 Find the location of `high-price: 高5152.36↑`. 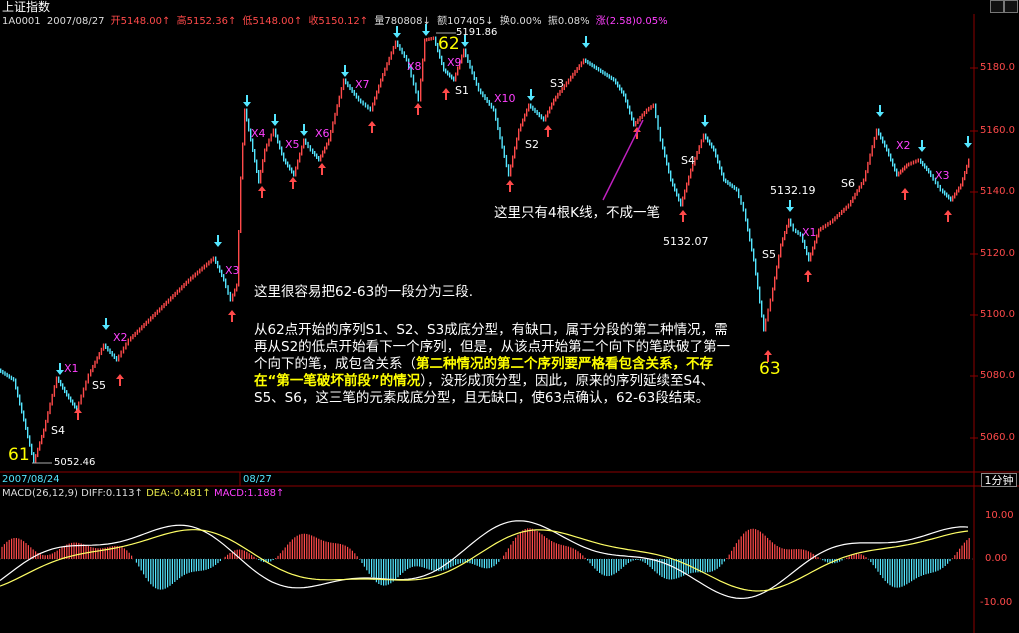

high-price: 高5152.36↑ is located at coordinates (206, 21).